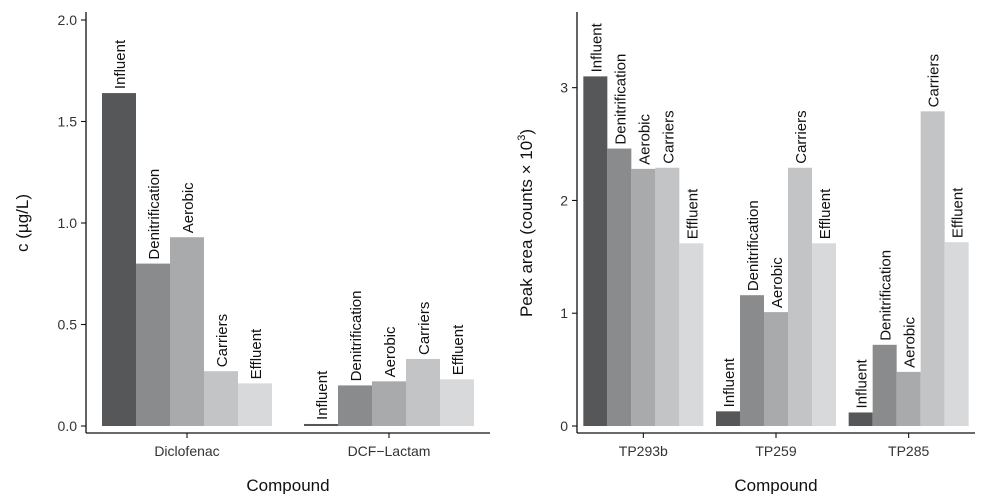  What do you see at coordinates (564, 313) in the screenshot?
I see `right-y-tick-label: 1` at bounding box center [564, 313].